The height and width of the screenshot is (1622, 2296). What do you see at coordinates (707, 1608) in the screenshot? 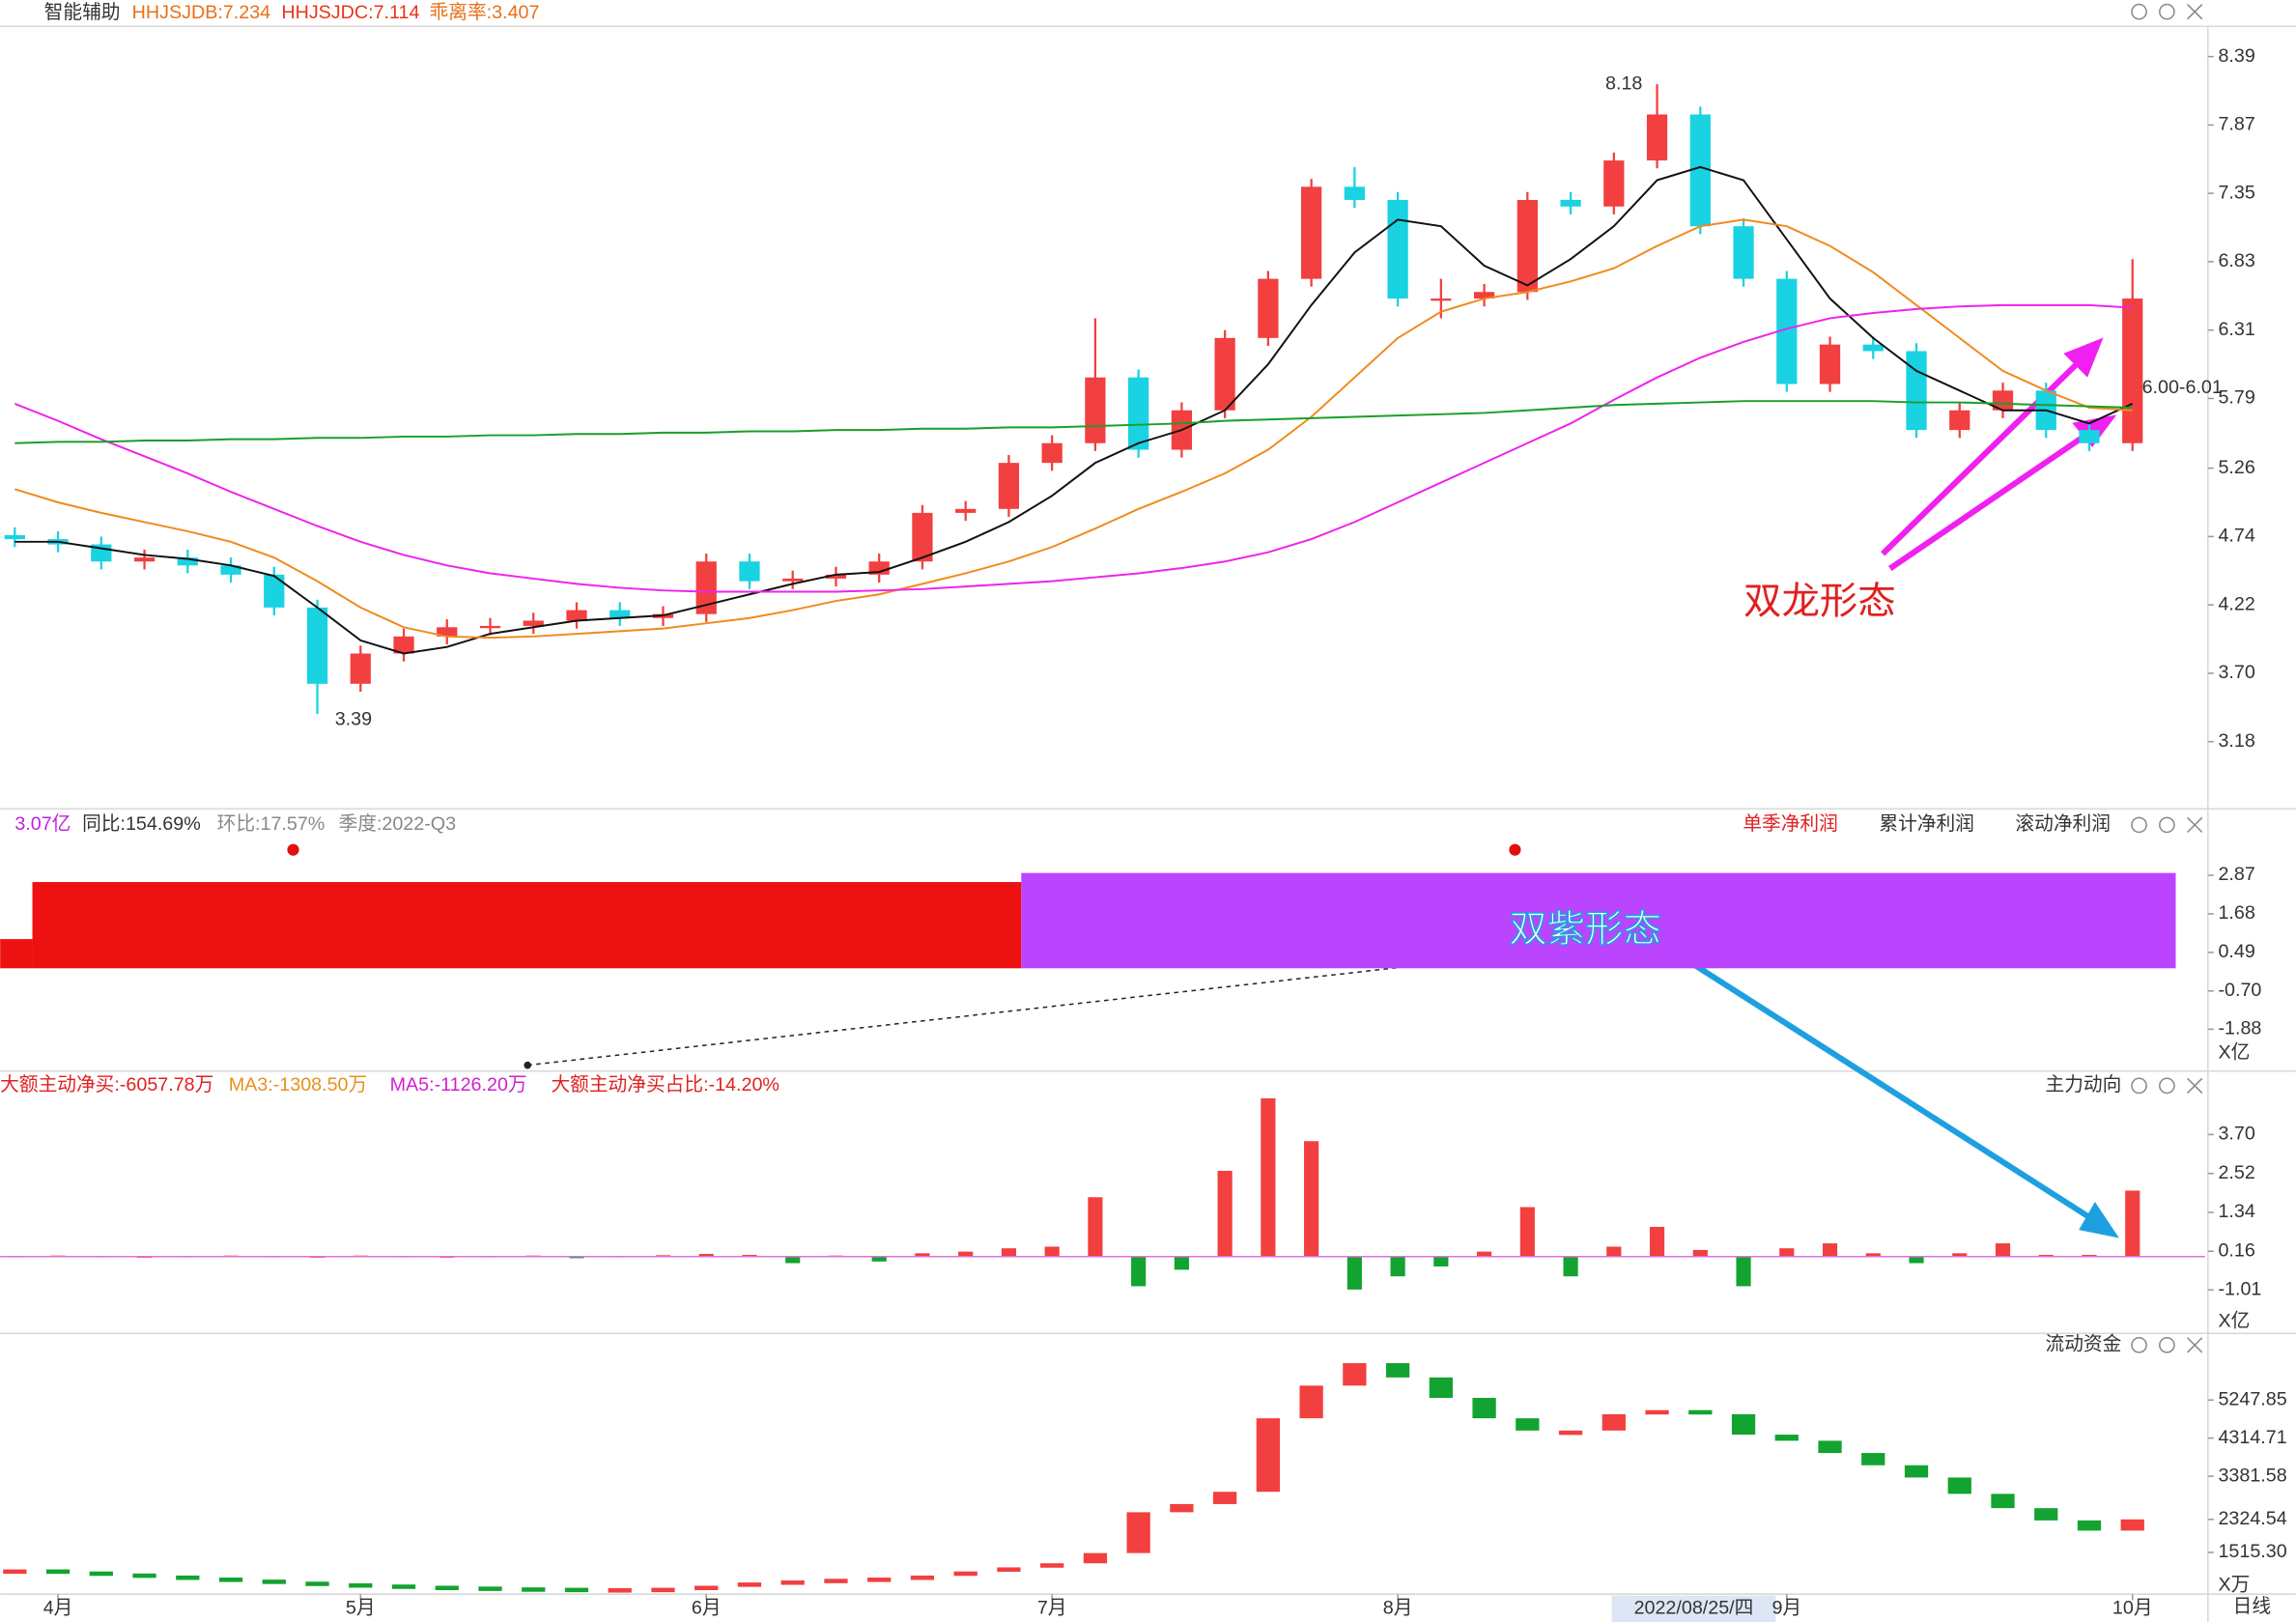
I see `x-tick-label: 6月` at bounding box center [707, 1608].